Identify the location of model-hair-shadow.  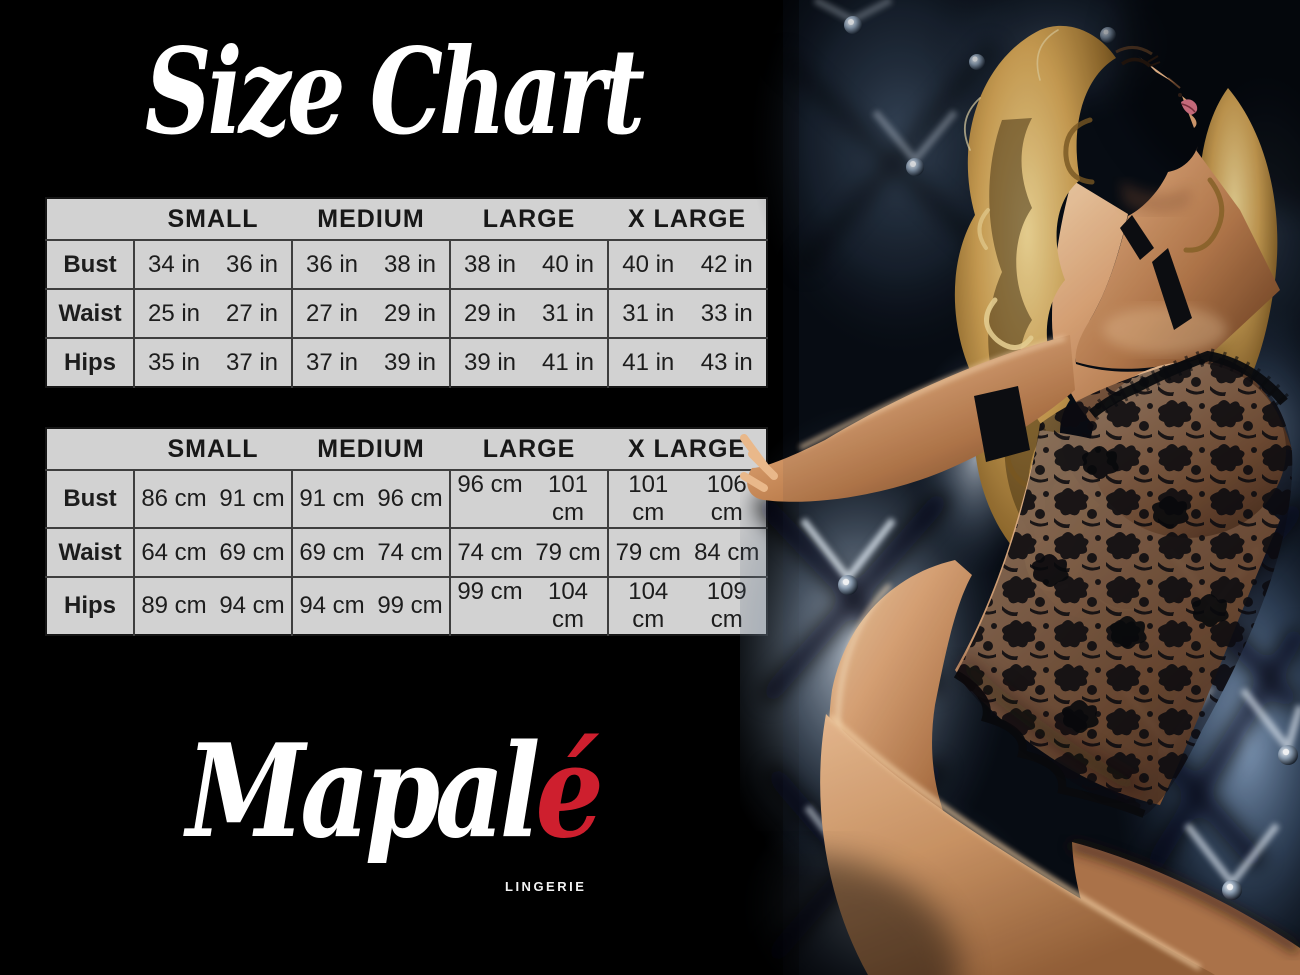
(1017, 329).